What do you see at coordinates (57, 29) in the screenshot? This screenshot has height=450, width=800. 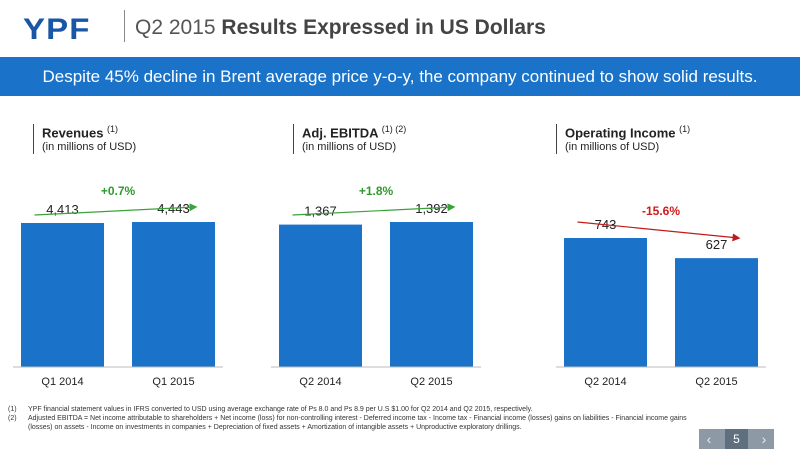 I see `ypf-logo: YPF` at bounding box center [57, 29].